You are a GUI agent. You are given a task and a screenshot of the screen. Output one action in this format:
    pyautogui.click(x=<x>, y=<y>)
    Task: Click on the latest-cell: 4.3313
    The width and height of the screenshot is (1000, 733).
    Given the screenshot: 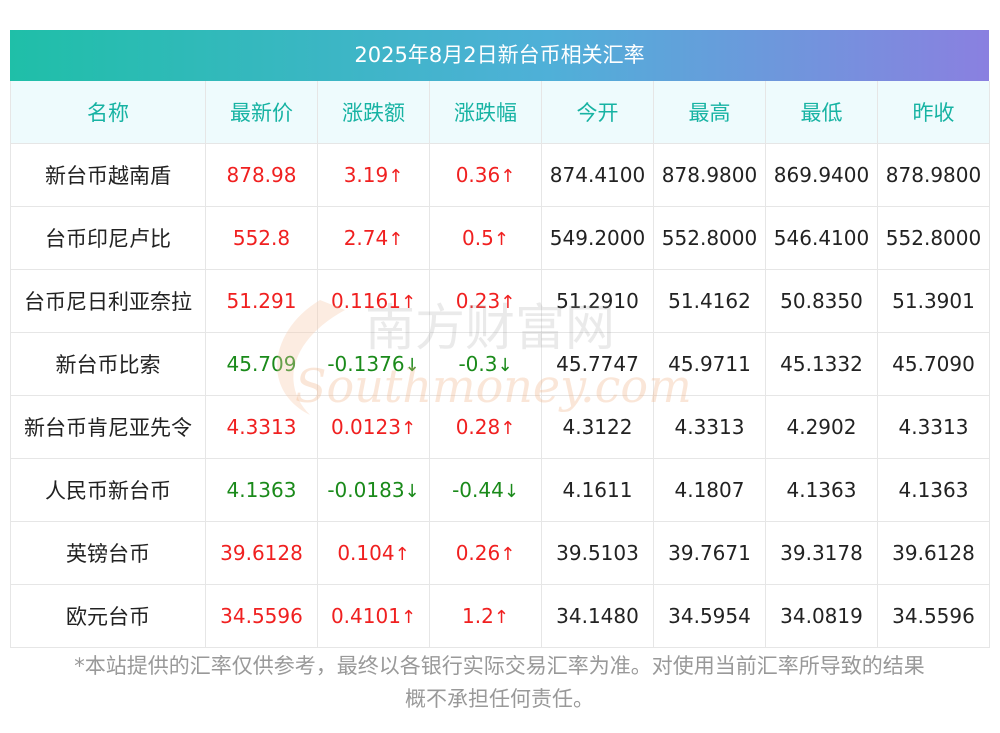 What is the action you would take?
    pyautogui.click(x=261, y=427)
    